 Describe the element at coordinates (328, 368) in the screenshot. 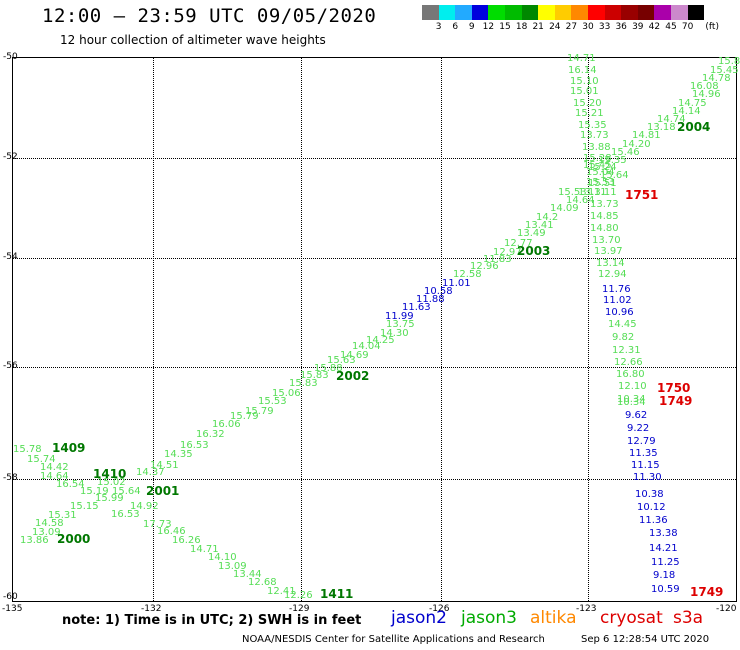

I see `wave-height-value: 15.88` at that location.